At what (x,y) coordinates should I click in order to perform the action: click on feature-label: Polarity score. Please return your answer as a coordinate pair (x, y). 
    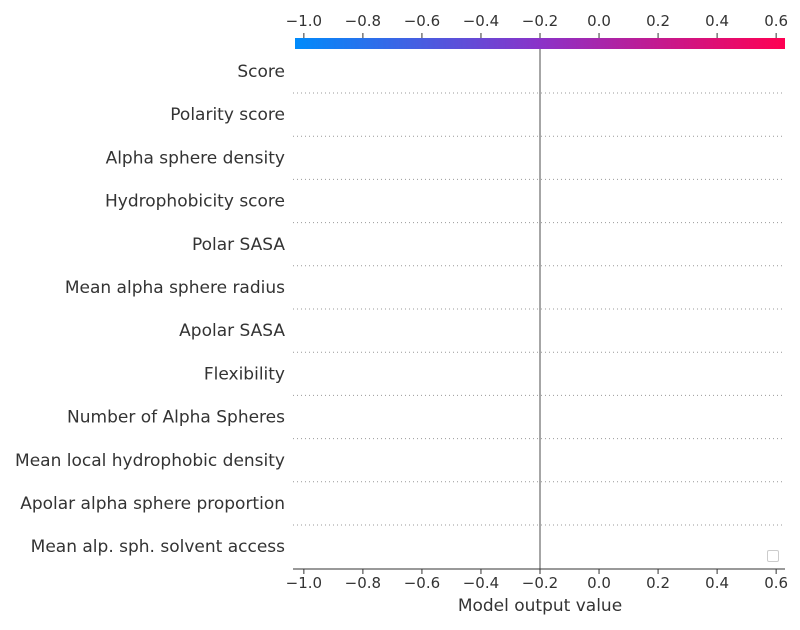
    Looking at the image, I should click on (227, 115).